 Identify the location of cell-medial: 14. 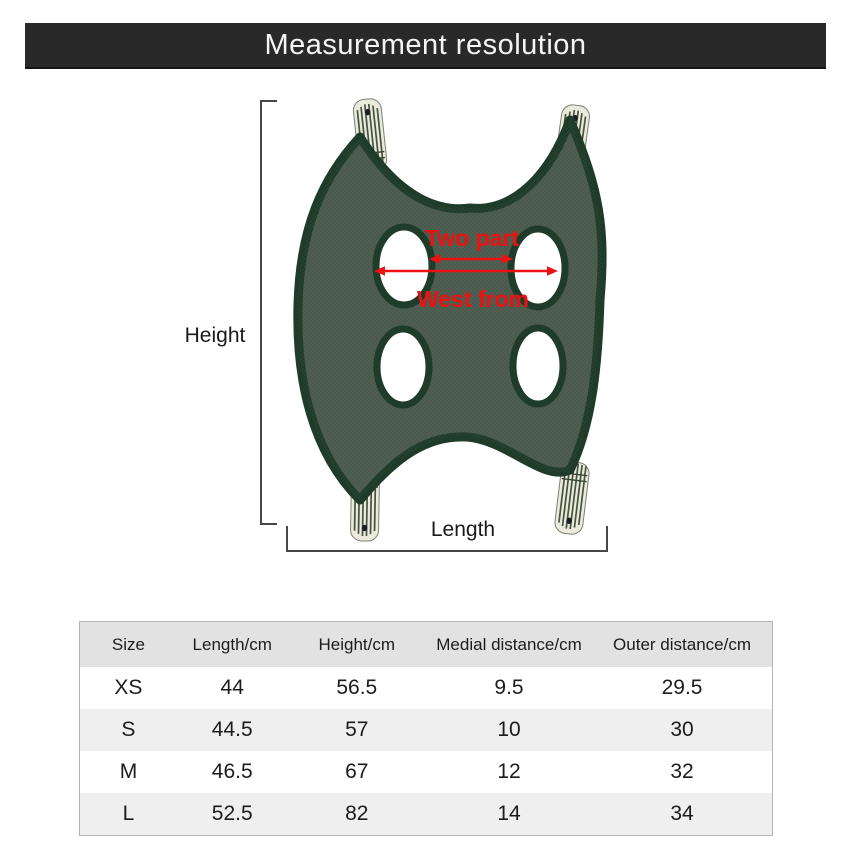
(509, 813).